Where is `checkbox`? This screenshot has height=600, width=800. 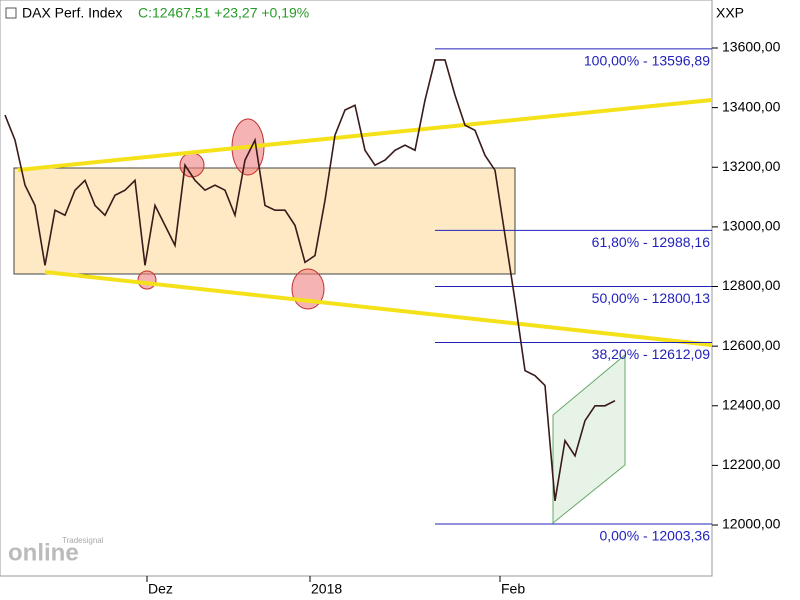
checkbox is located at coordinates (11, 13).